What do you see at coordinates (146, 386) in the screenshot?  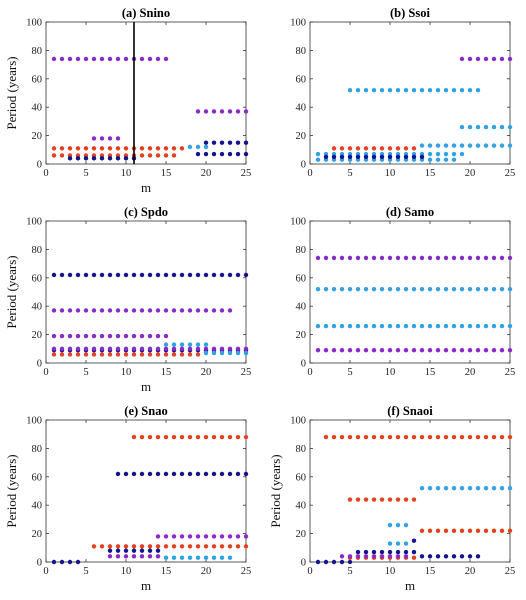 I see `x-axis-label: m` at bounding box center [146, 386].